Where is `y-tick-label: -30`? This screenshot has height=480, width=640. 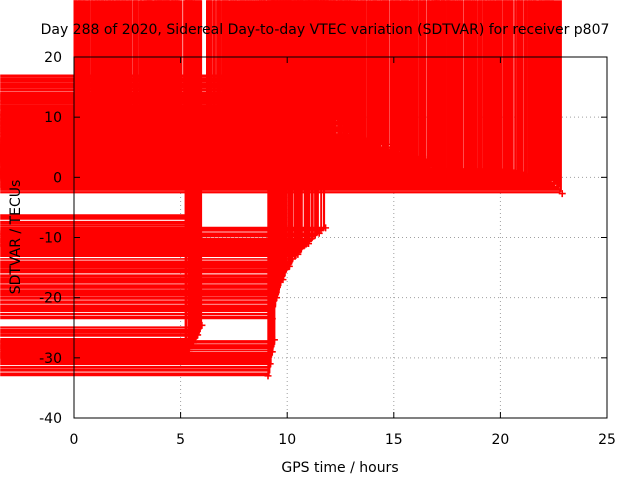
y-tick-label: -30 is located at coordinates (50, 359).